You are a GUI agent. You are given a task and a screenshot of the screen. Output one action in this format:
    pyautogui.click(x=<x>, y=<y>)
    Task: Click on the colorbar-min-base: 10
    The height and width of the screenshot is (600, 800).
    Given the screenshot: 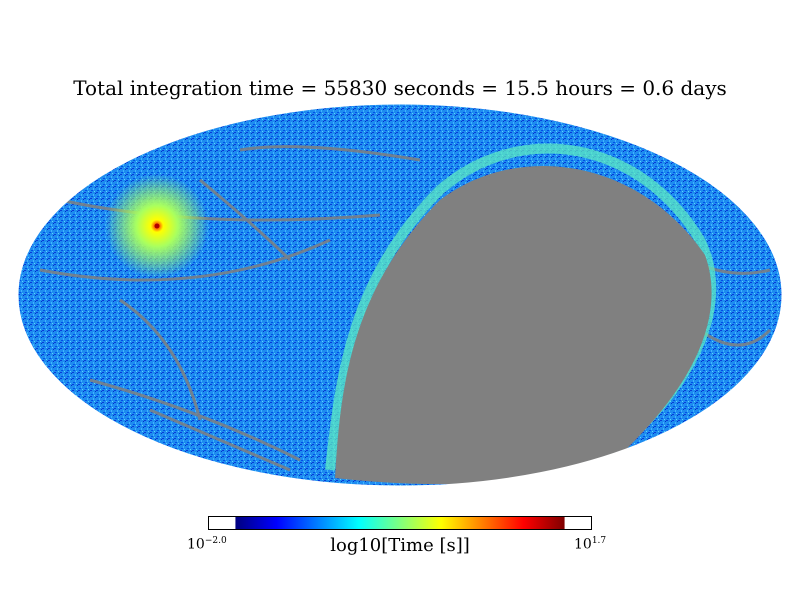 What is the action you would take?
    pyautogui.click(x=196, y=544)
    